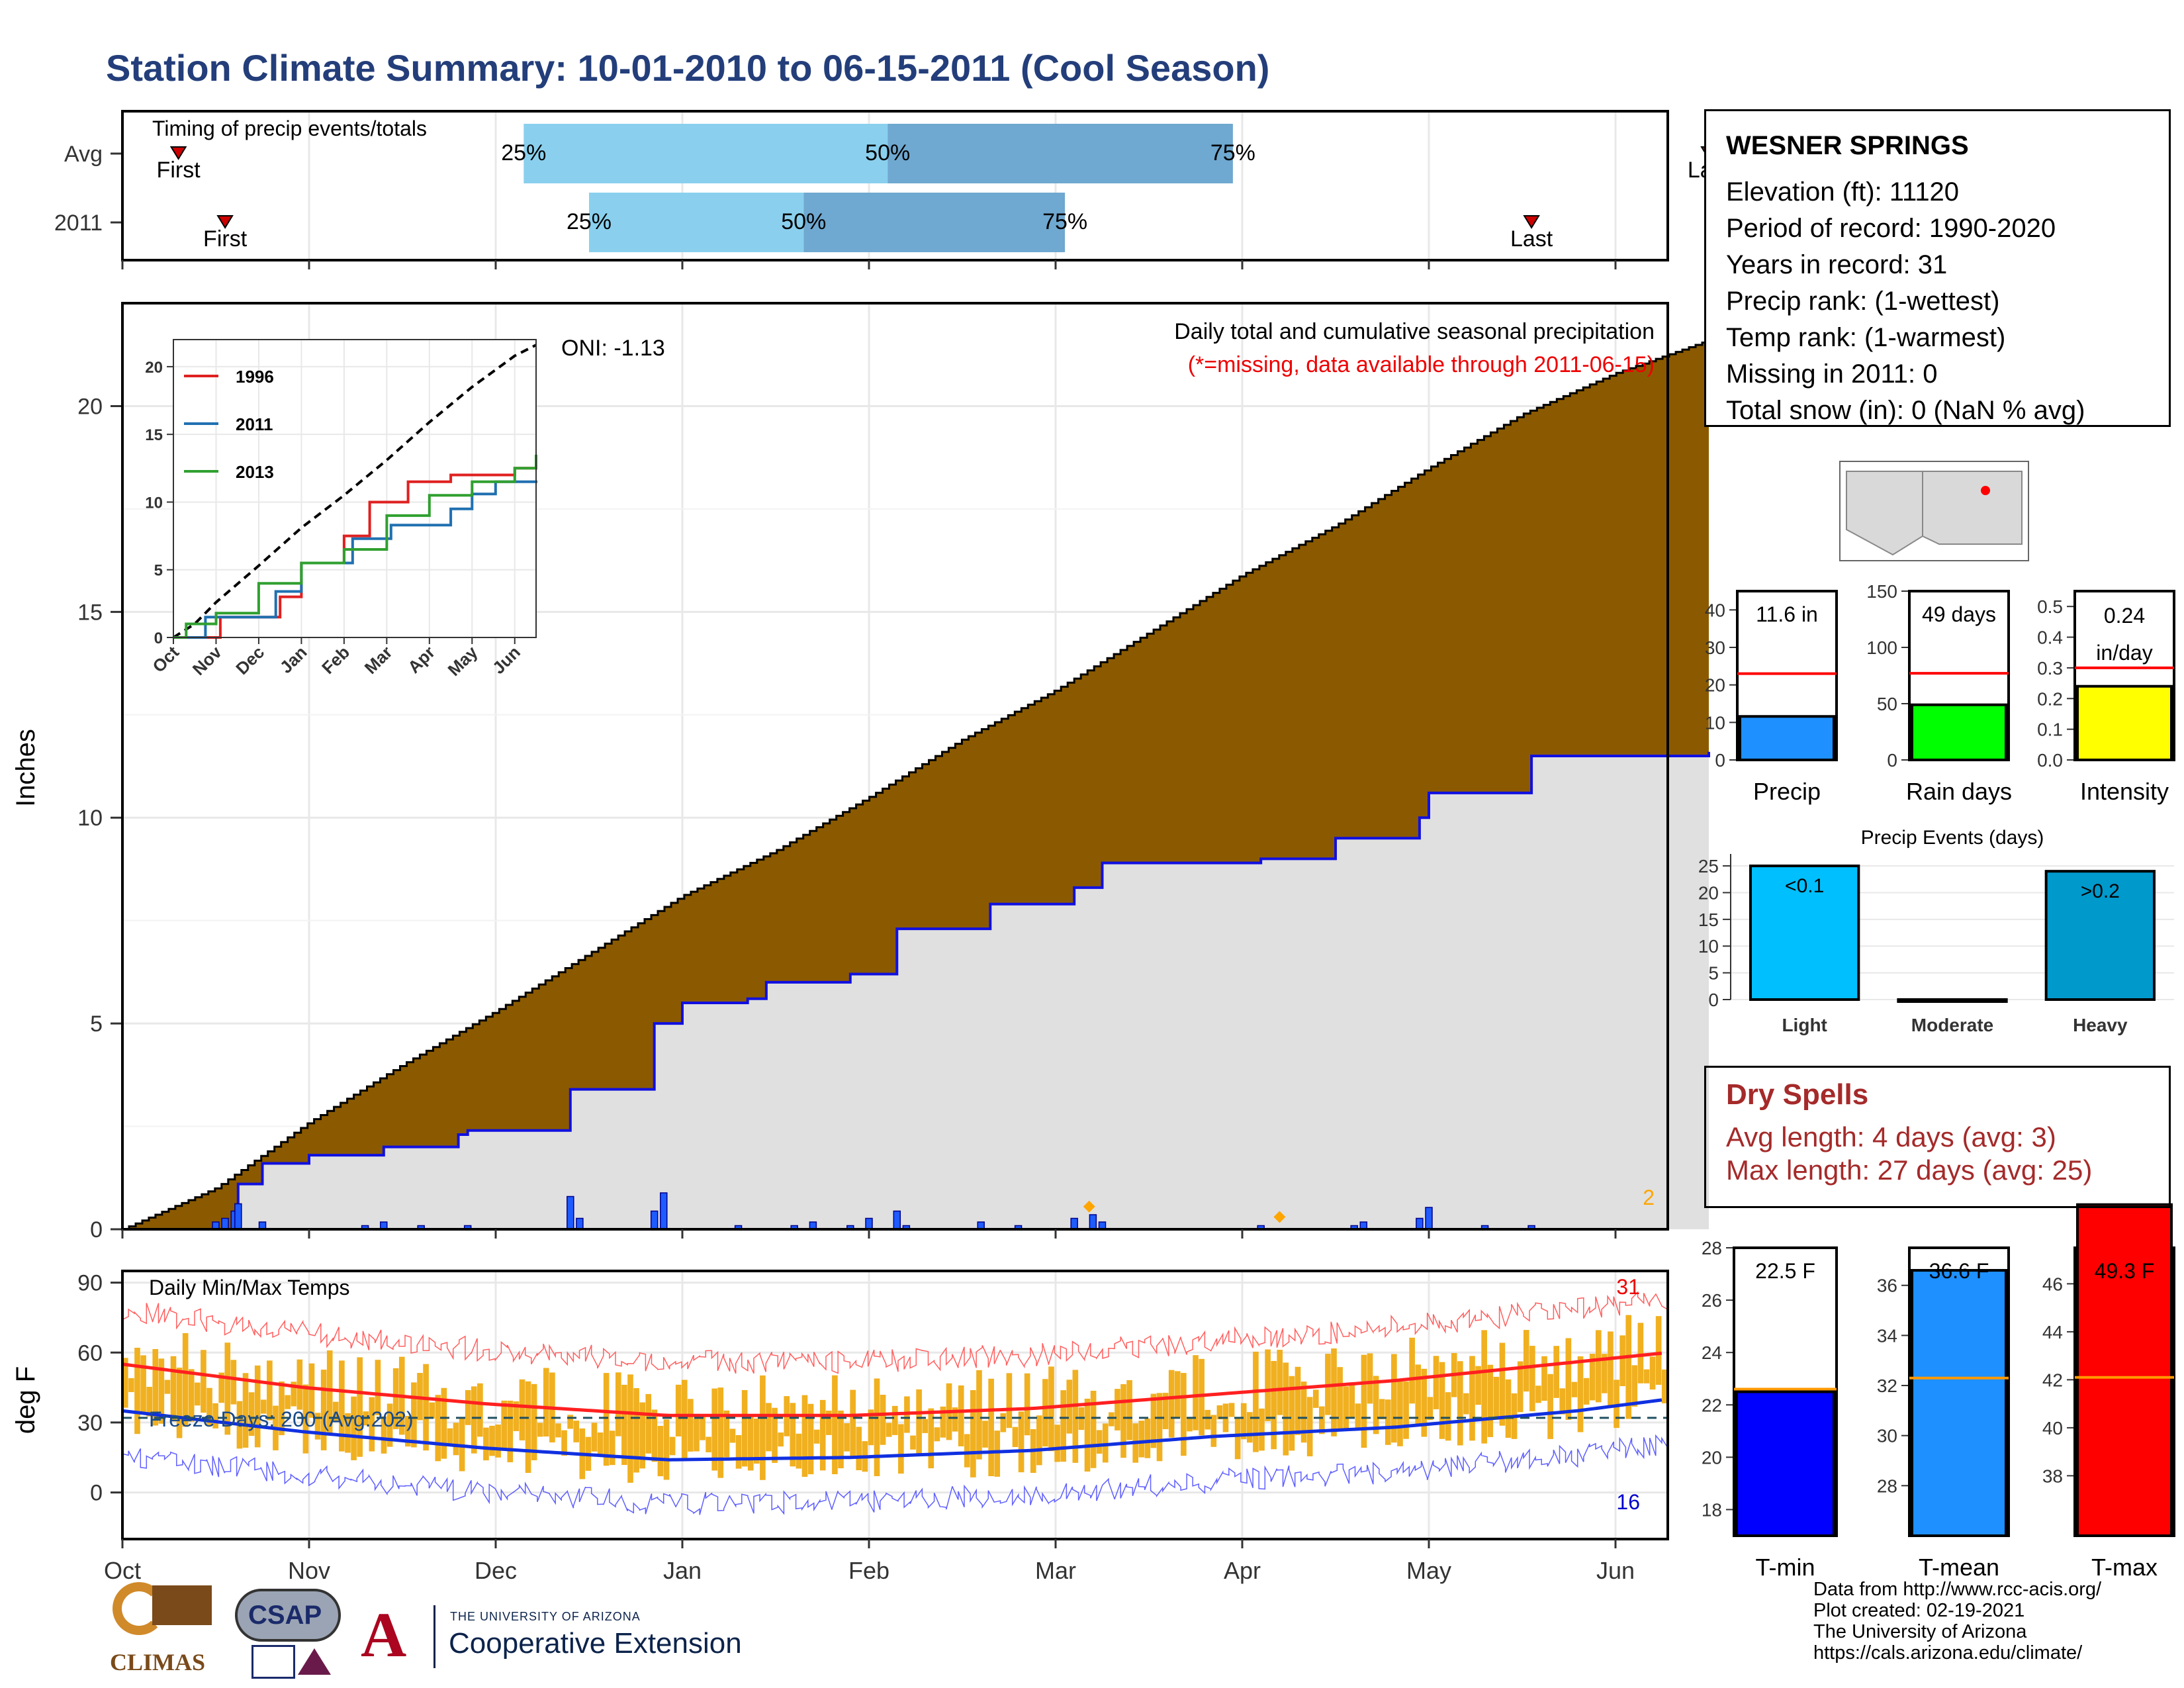 This screenshot has width=2184, height=1688. I want to click on tmean-label: T-mean, so click(1959, 1567).